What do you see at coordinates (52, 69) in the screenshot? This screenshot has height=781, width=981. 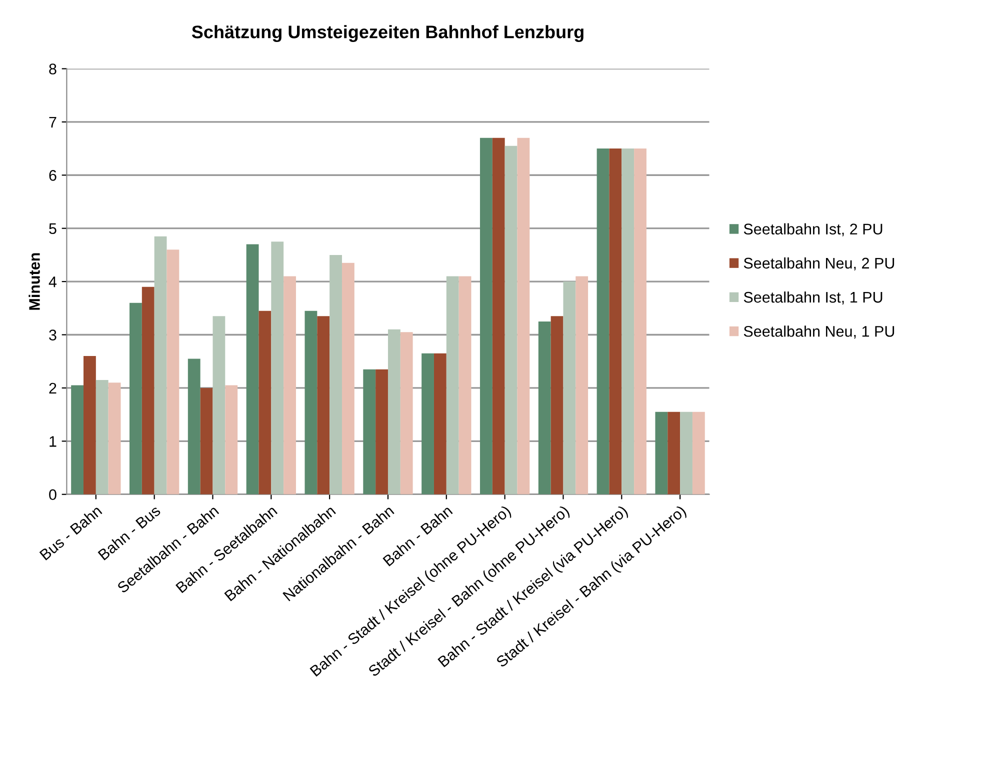 I see `y-tick-label: 8` at bounding box center [52, 69].